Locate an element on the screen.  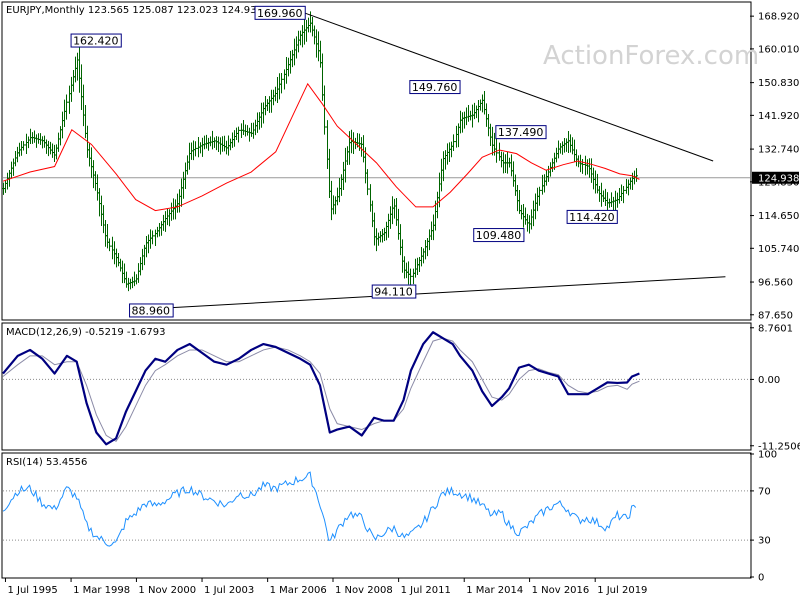
price-annotation: 169.960 is located at coordinates (280, 12).